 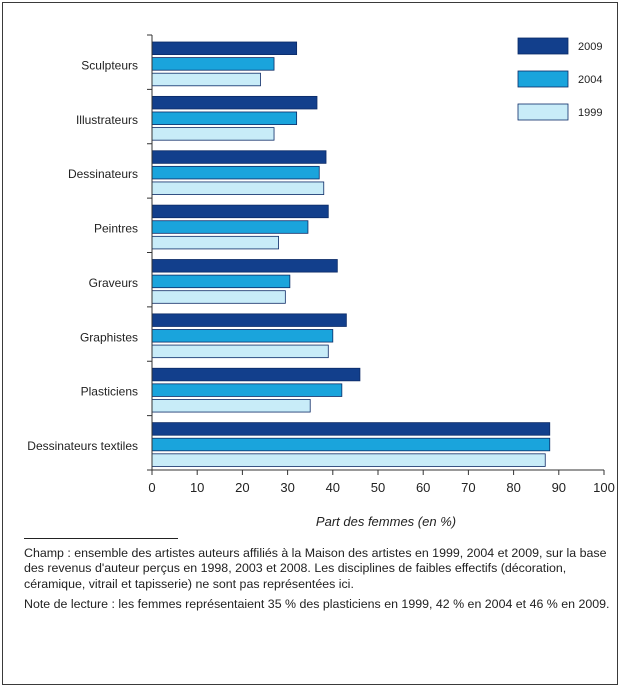 I want to click on bar-graphistes-2004, so click(x=242, y=336).